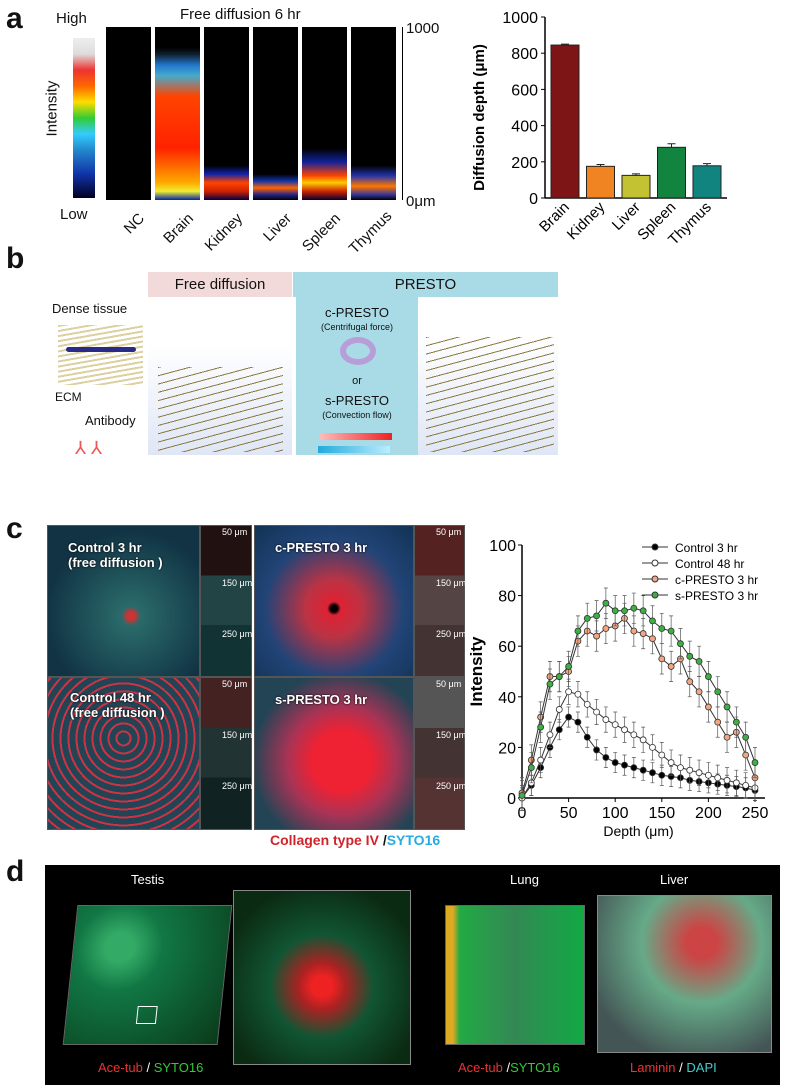 The image size is (787, 1089). Describe the element at coordinates (421, 201) in the screenshot. I see `depth-bottom-label: 0μm` at that location.